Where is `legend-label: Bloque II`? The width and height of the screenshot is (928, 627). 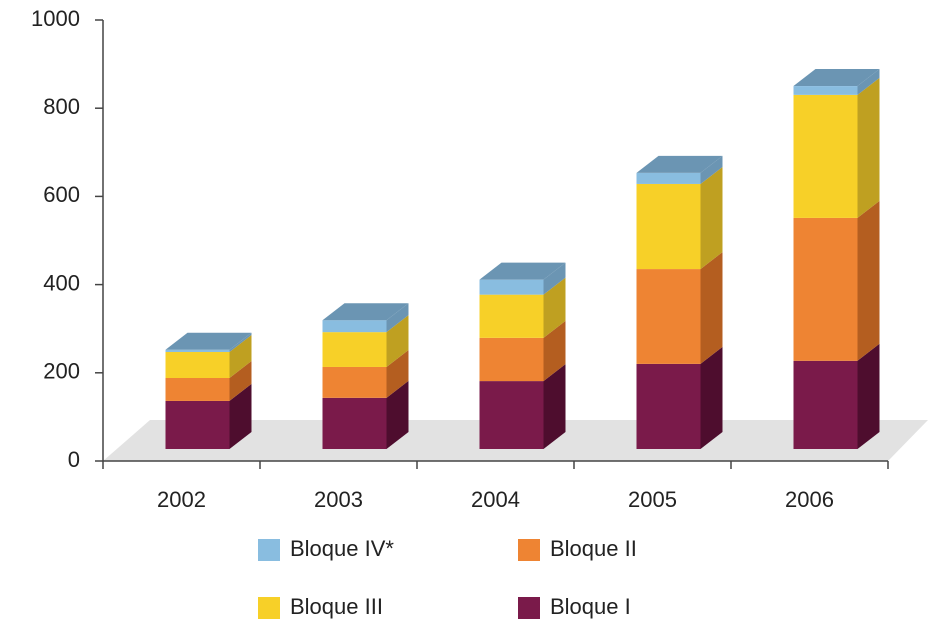
legend-label: Bloque II is located at coordinates (593, 548).